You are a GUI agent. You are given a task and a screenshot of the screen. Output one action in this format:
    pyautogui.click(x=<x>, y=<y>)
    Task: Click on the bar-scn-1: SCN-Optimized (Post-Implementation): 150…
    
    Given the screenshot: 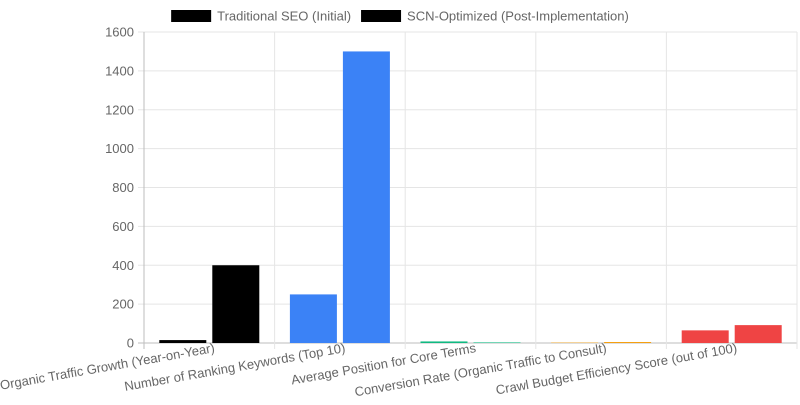 What is the action you would take?
    pyautogui.click(x=366, y=197)
    